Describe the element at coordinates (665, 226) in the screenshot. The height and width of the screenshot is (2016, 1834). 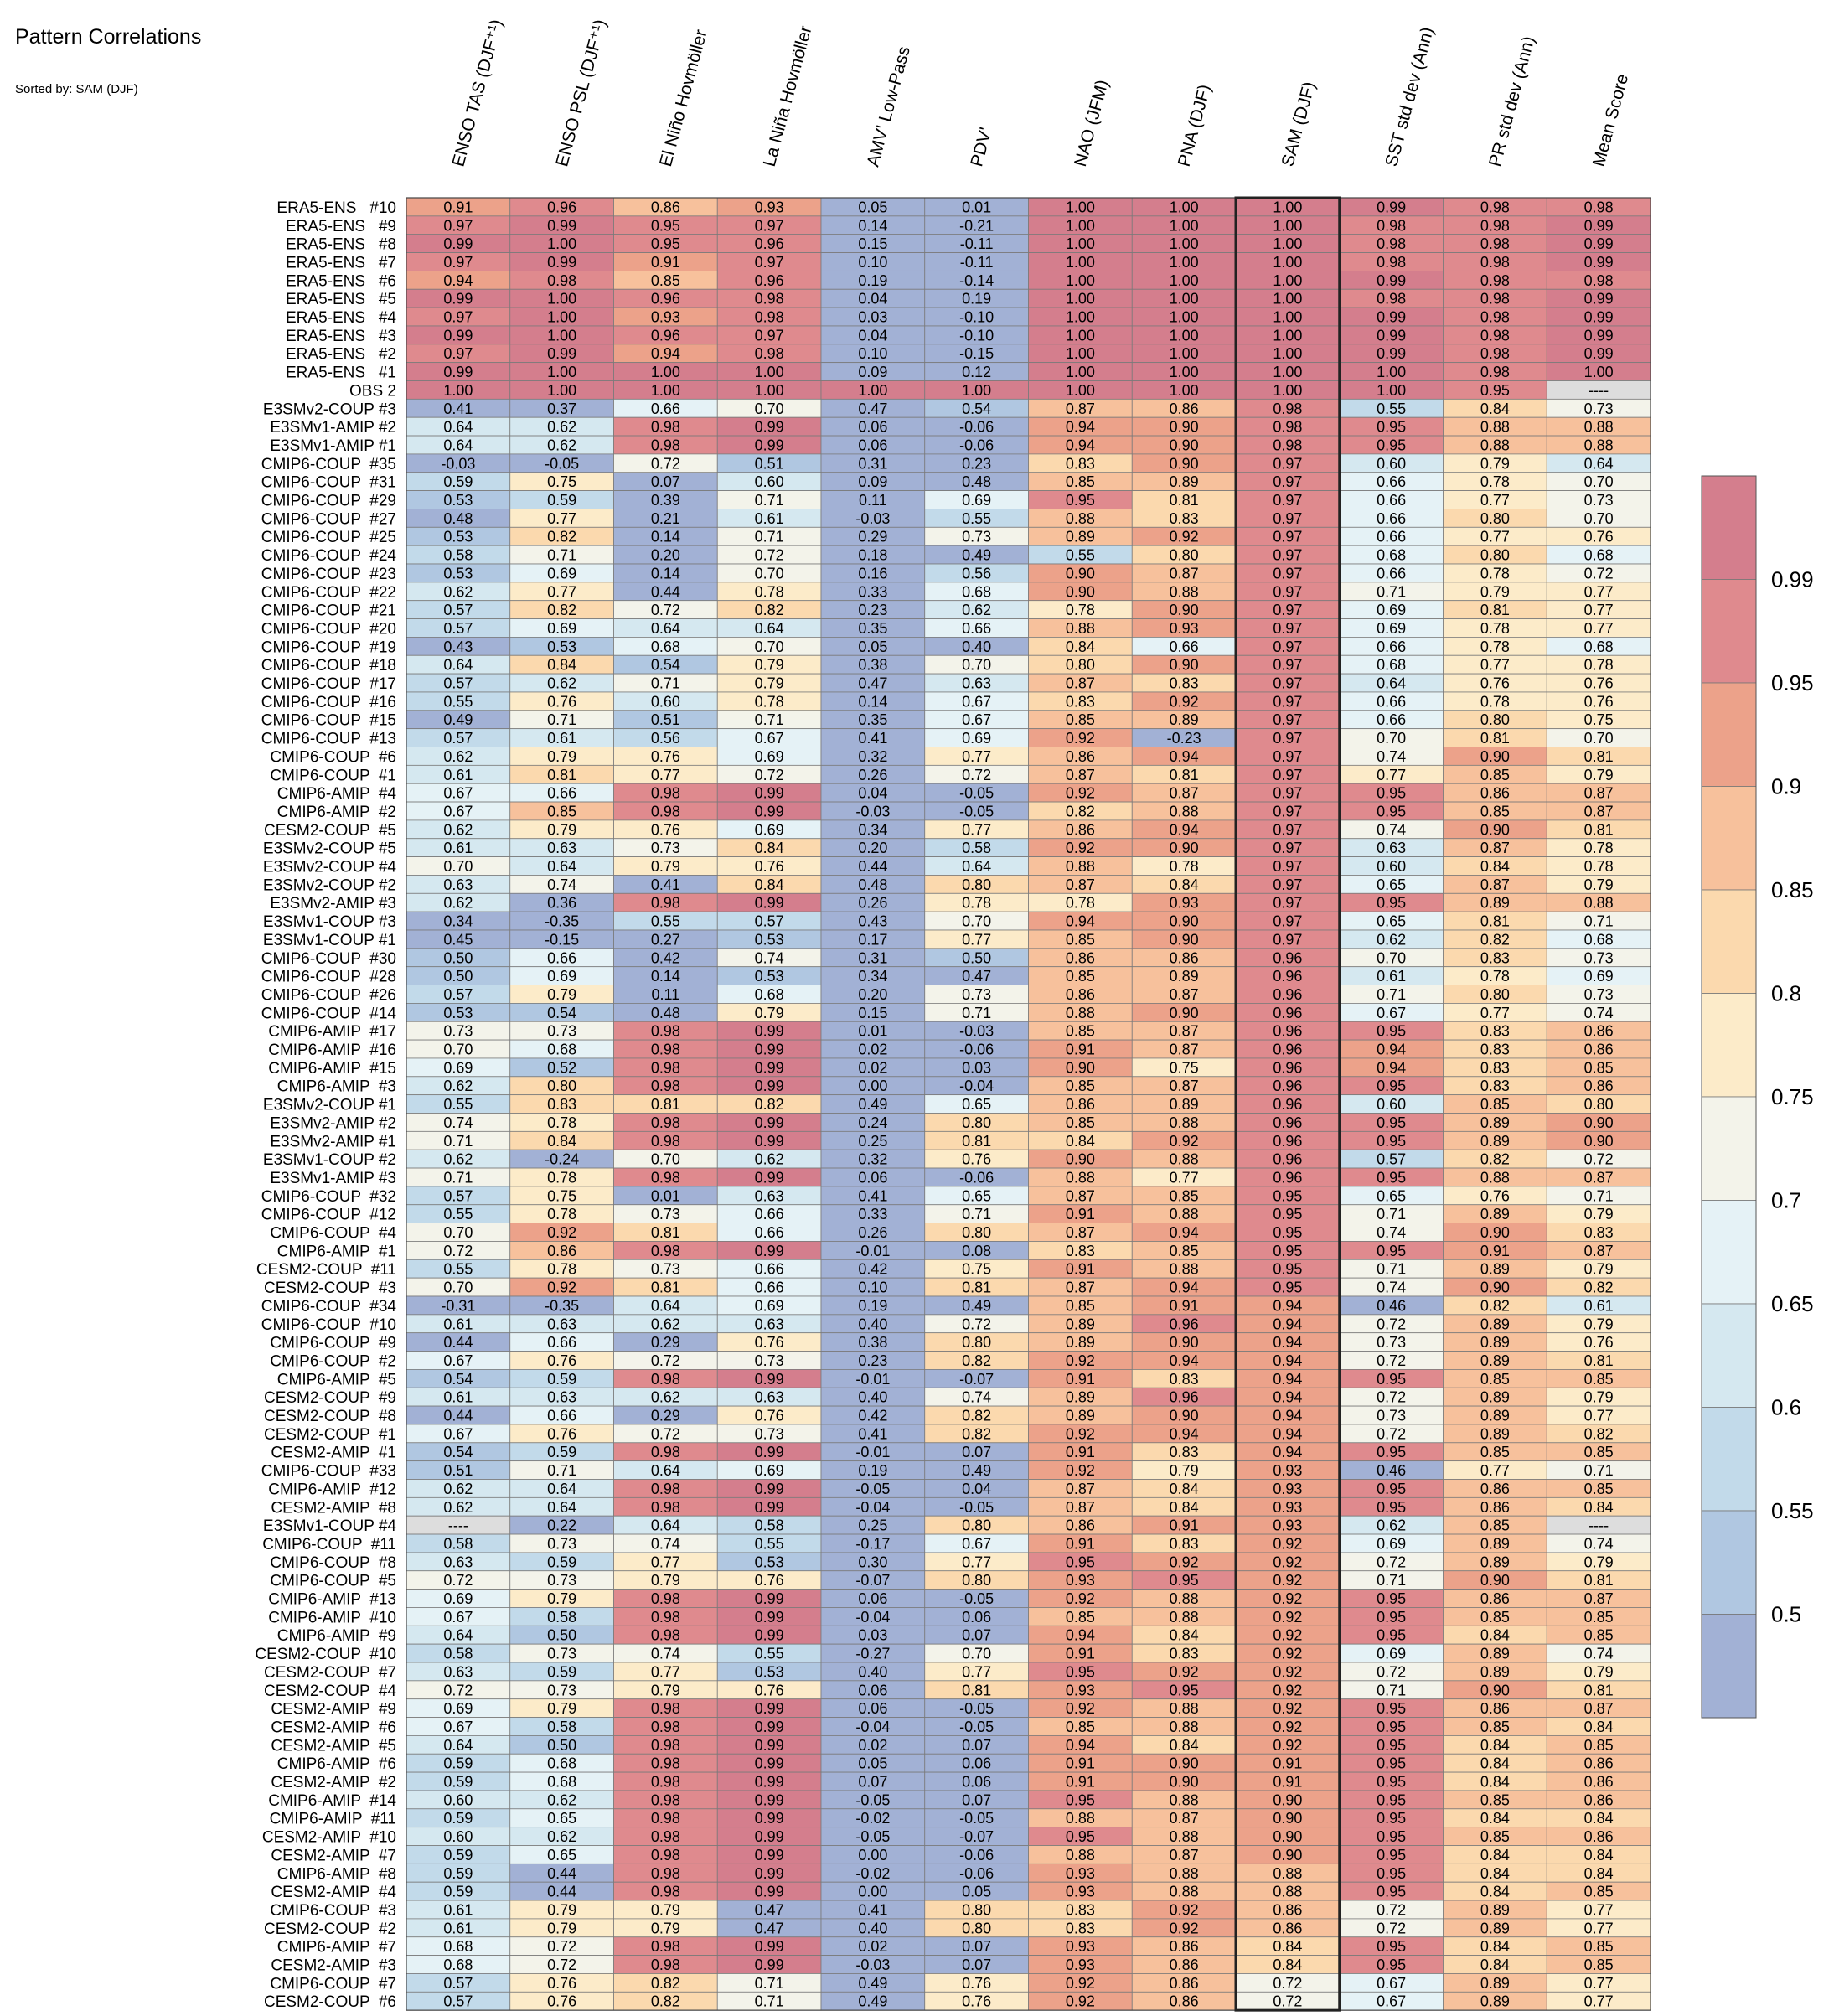
I see `cell-value: 0.95` at that location.